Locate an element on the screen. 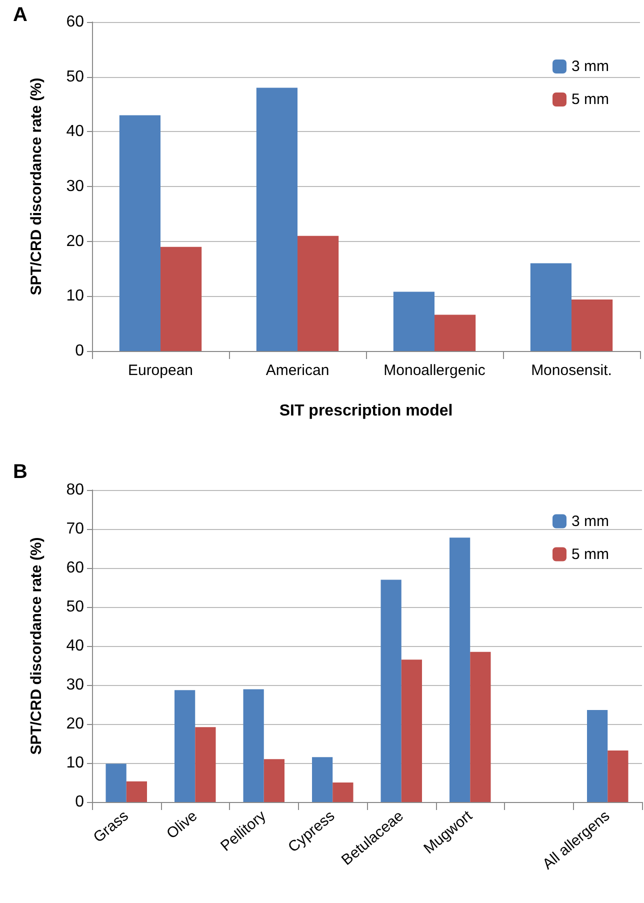 The height and width of the screenshot is (903, 644). x-tick-label: European is located at coordinates (161, 370).